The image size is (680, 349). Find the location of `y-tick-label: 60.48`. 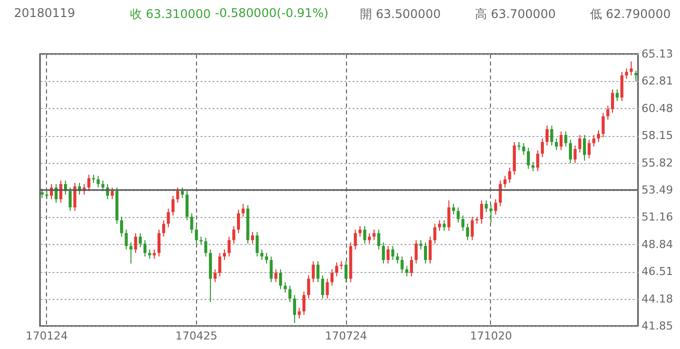

y-tick-label: 60.48 is located at coordinates (657, 108).